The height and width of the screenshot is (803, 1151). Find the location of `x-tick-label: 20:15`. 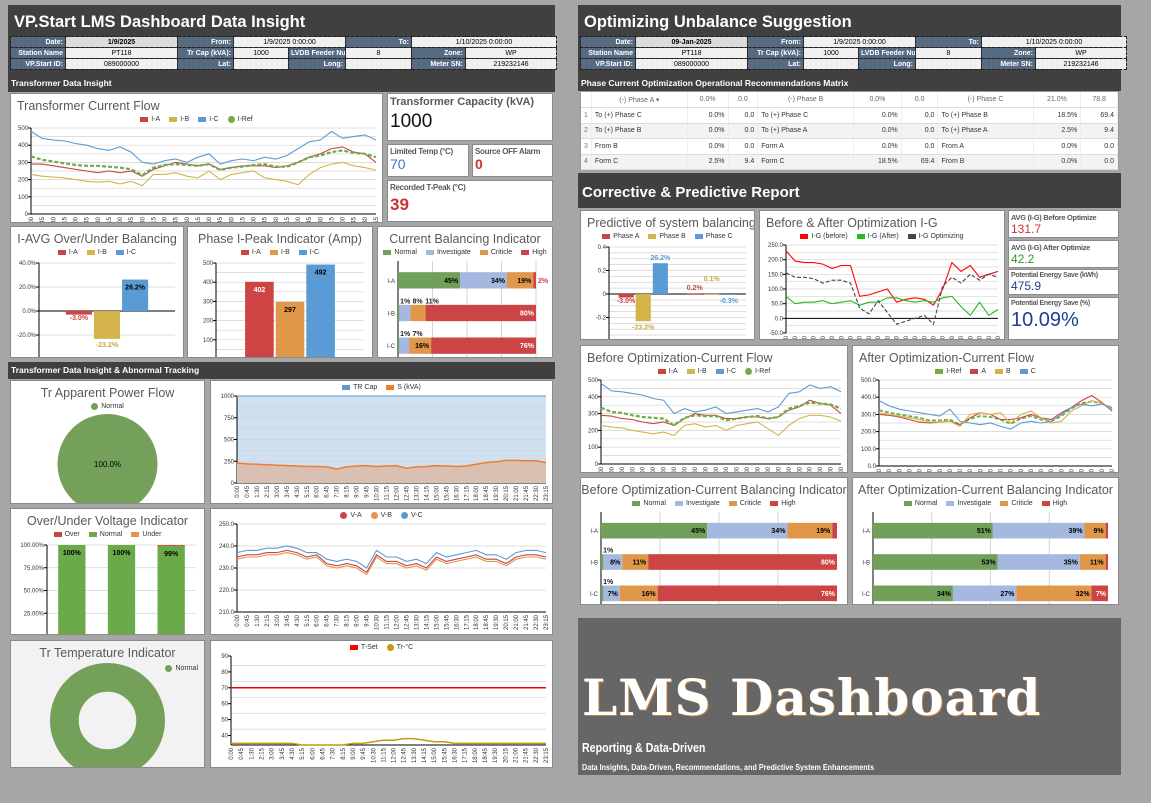

x-tick-label: 20:15 is located at coordinates (506, 755).